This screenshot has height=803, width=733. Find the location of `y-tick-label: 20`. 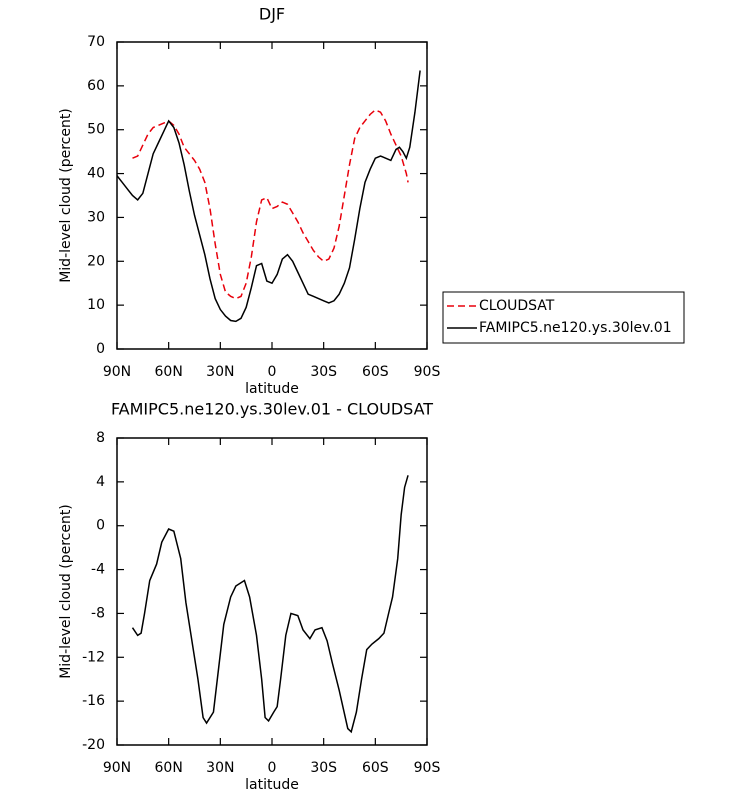

y-tick-label: 20 is located at coordinates (96, 261).